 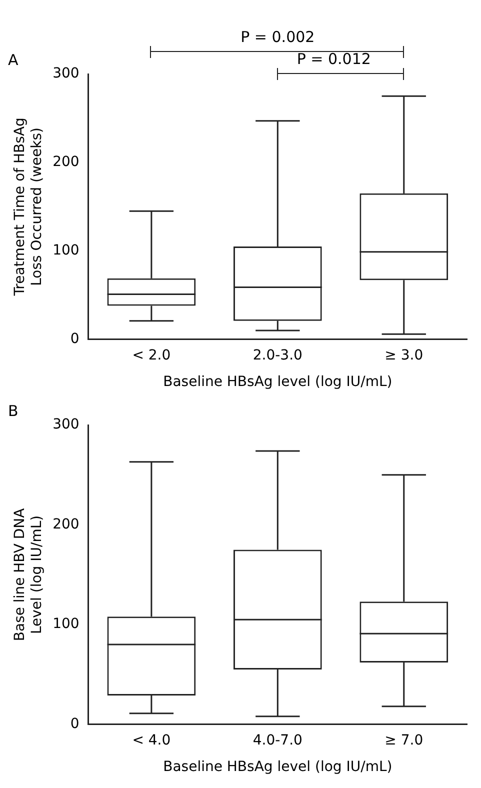 I want to click on y-axis-title: Base line HBV DNA Level (log IU/mL), so click(x=28, y=575).